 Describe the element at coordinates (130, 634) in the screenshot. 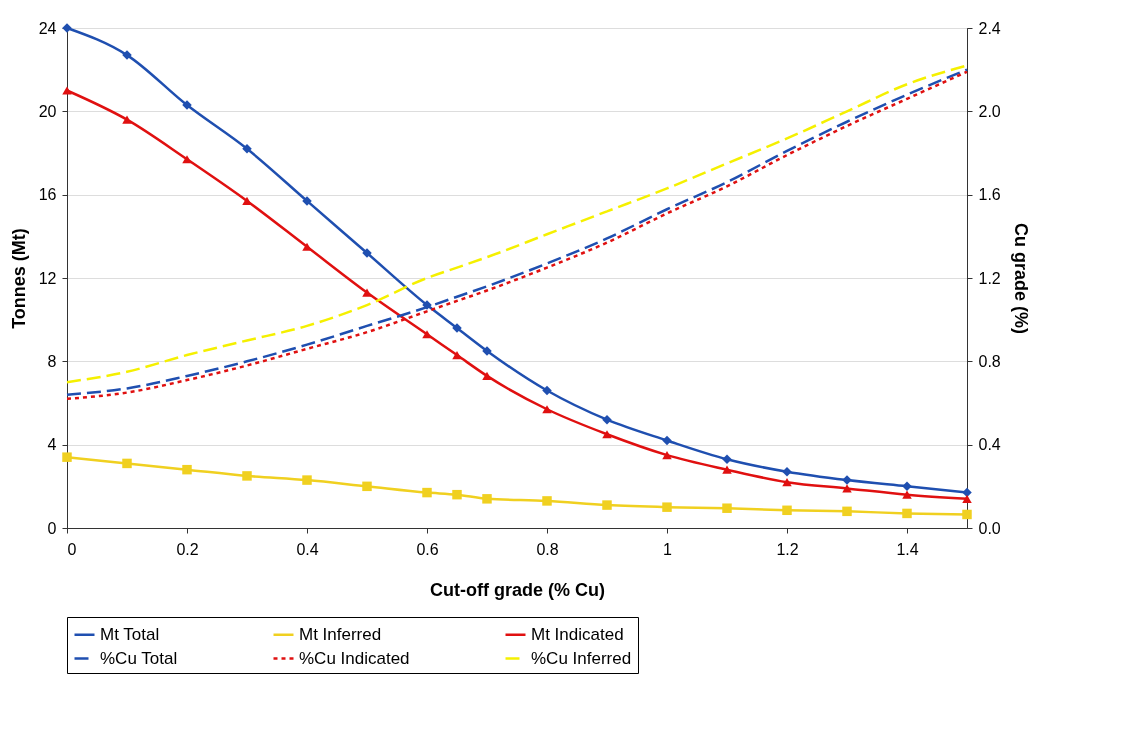

I see `legend-label: Mt Total` at that location.